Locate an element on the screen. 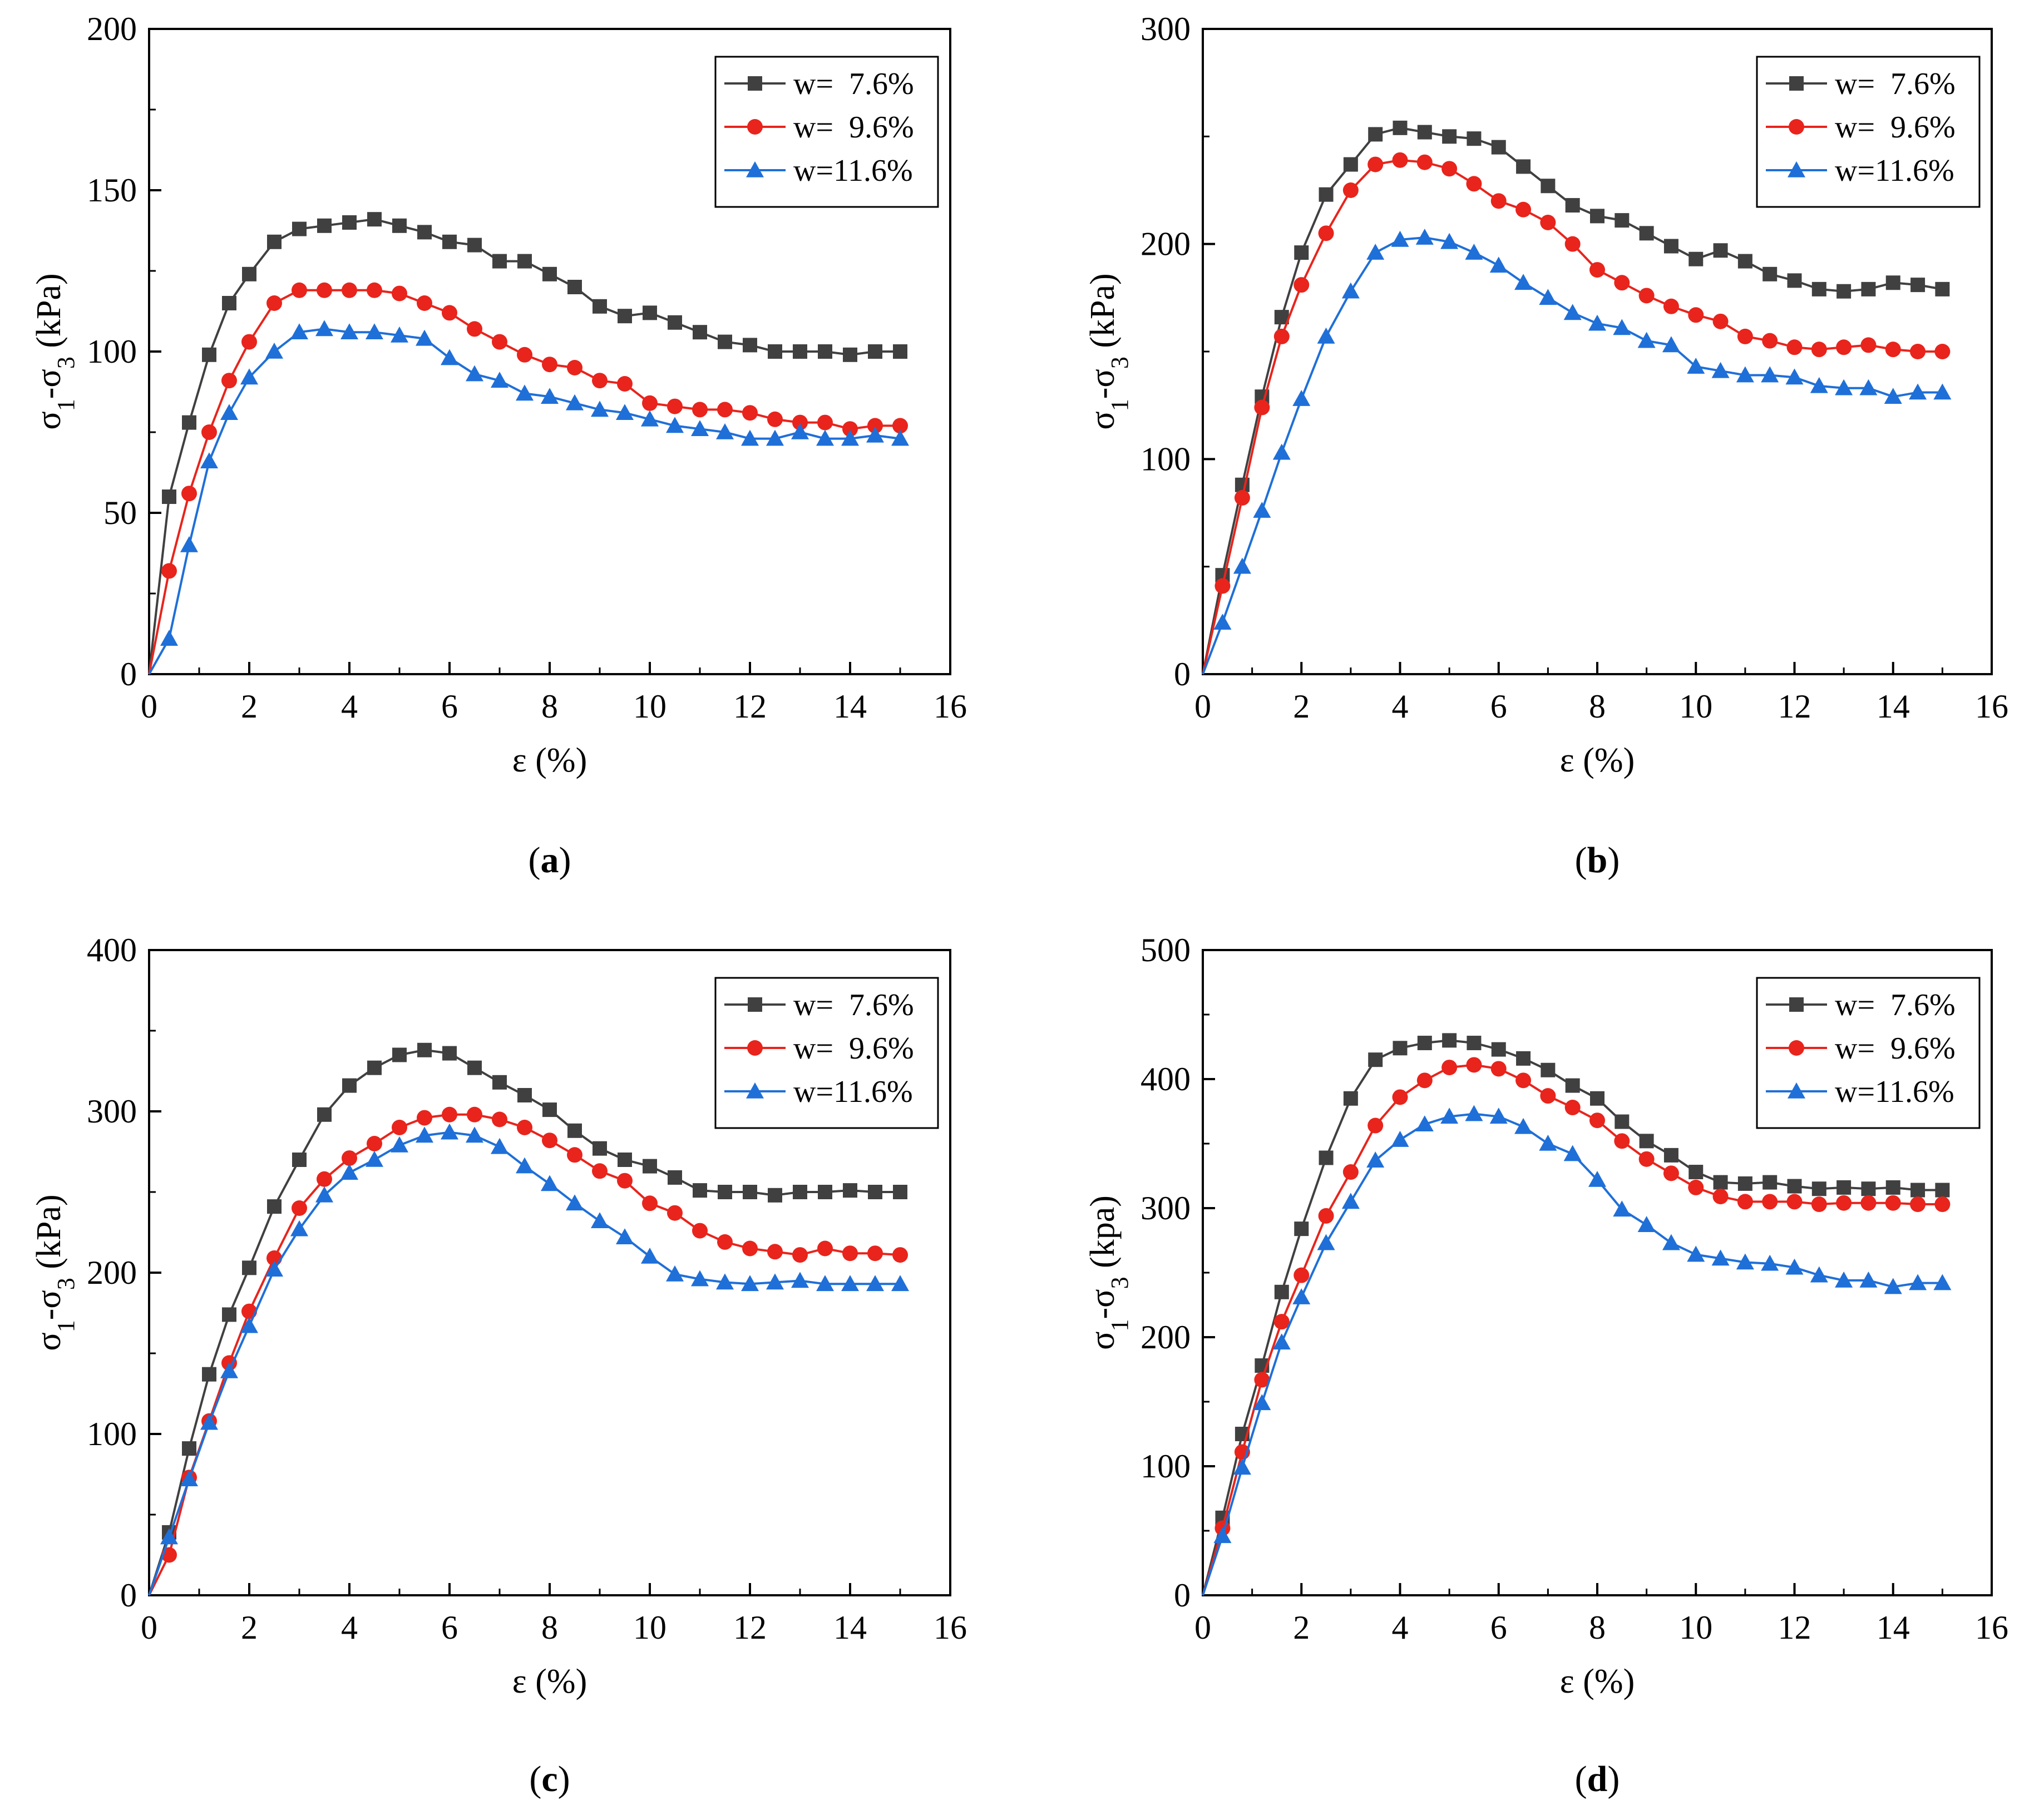  series-line is located at coordinates (1572, 455).